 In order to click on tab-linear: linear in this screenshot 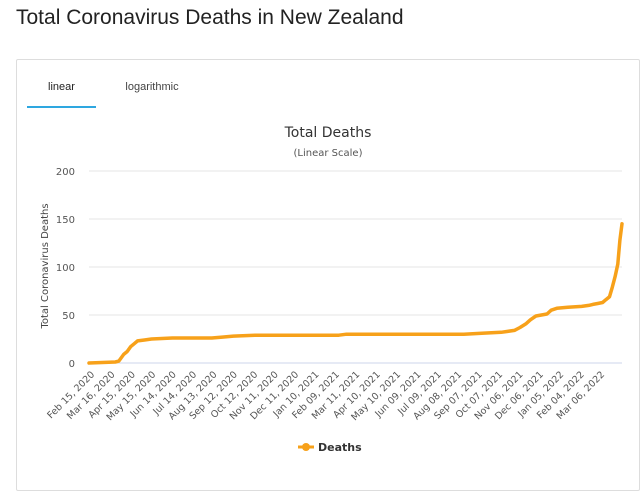, I will do `click(61, 92)`.